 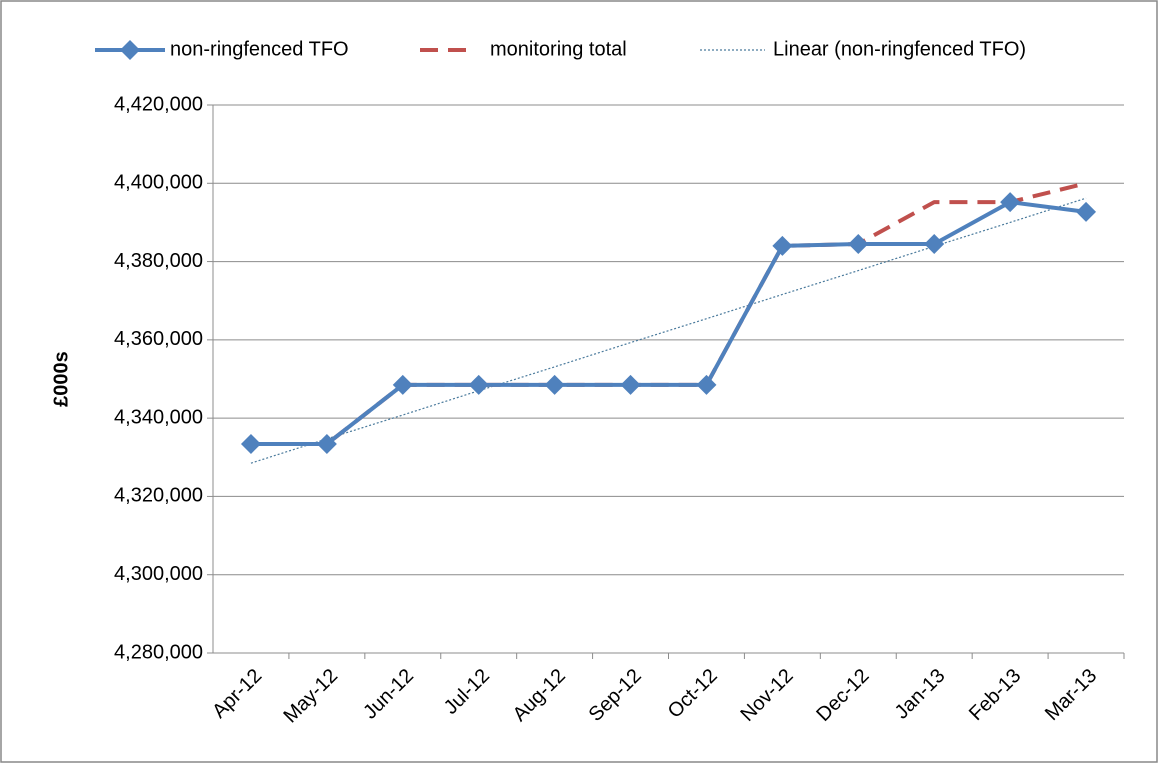 What do you see at coordinates (61, 379) in the screenshot?
I see `y-axis-label: £000s` at bounding box center [61, 379].